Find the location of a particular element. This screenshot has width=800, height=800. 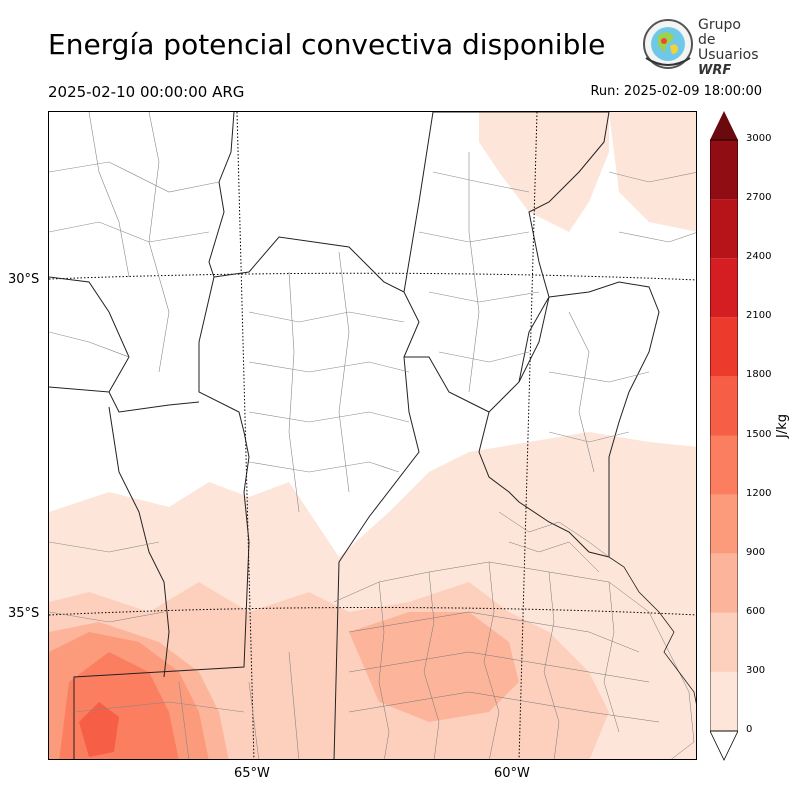

colorbar is located at coordinates (724, 436).